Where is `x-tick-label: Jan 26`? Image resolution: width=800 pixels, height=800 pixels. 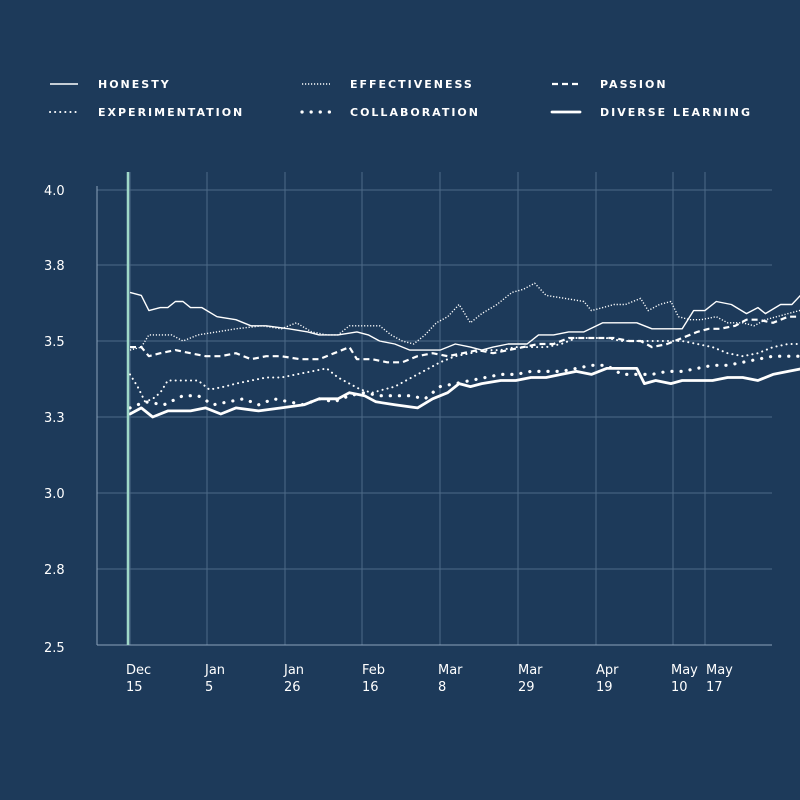 x-tick-label: Jan 26 is located at coordinates (293, 679).